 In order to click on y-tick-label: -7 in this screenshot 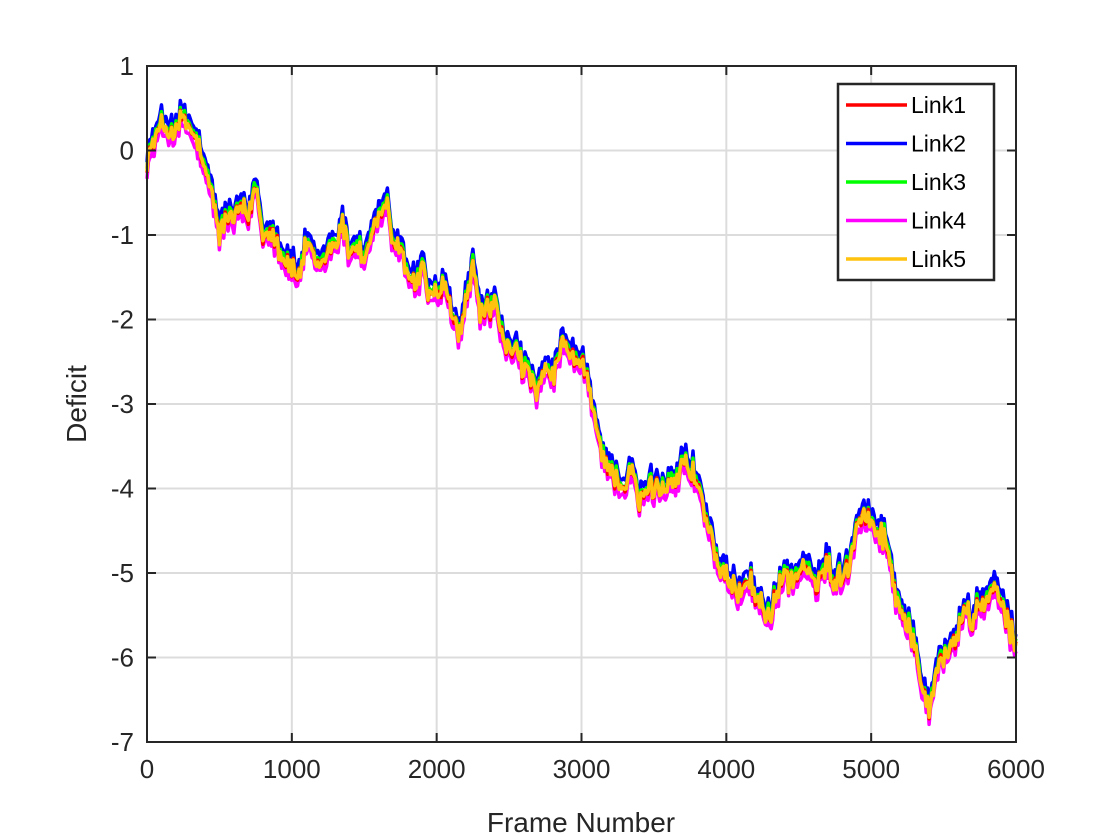, I will do `click(122, 742)`.